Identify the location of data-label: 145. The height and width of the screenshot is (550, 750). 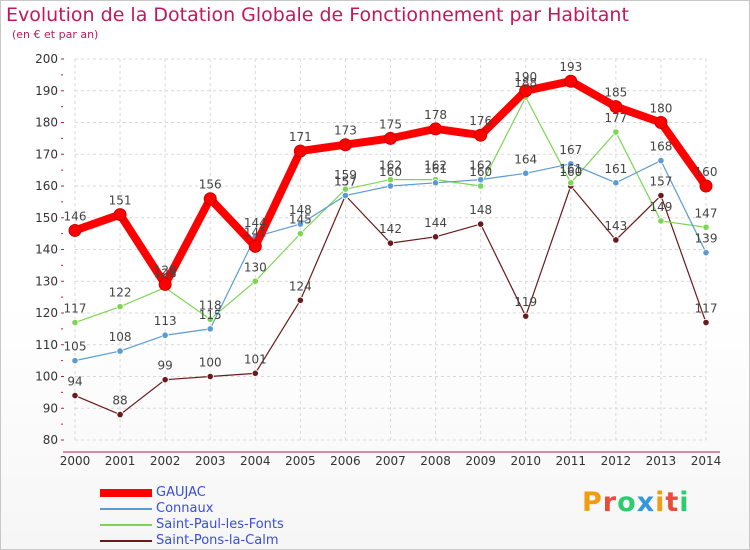
(300, 220).